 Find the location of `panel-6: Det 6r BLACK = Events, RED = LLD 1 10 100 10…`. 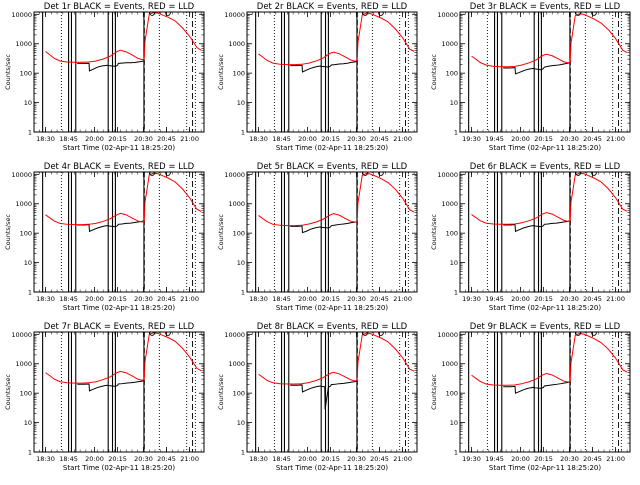

panel-6: Det 6r BLACK = Events, RED = LLD 1 10 100 10… is located at coordinates (530, 237).